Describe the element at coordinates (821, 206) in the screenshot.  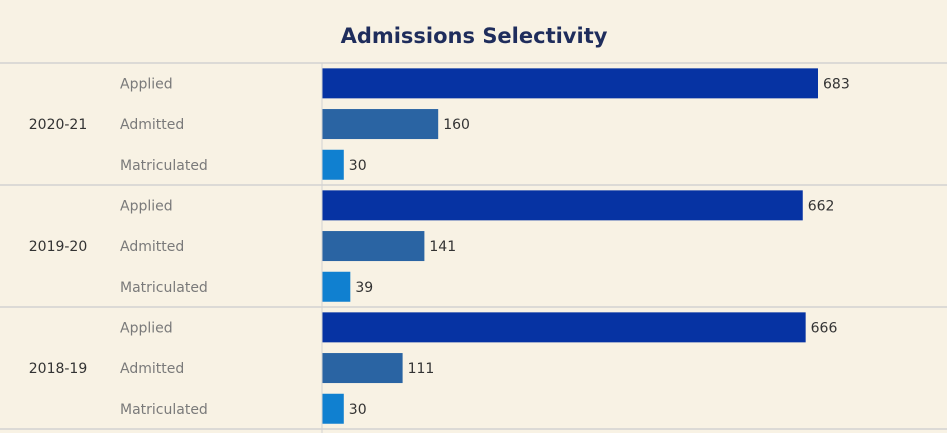
I see `value-label: 662` at that location.